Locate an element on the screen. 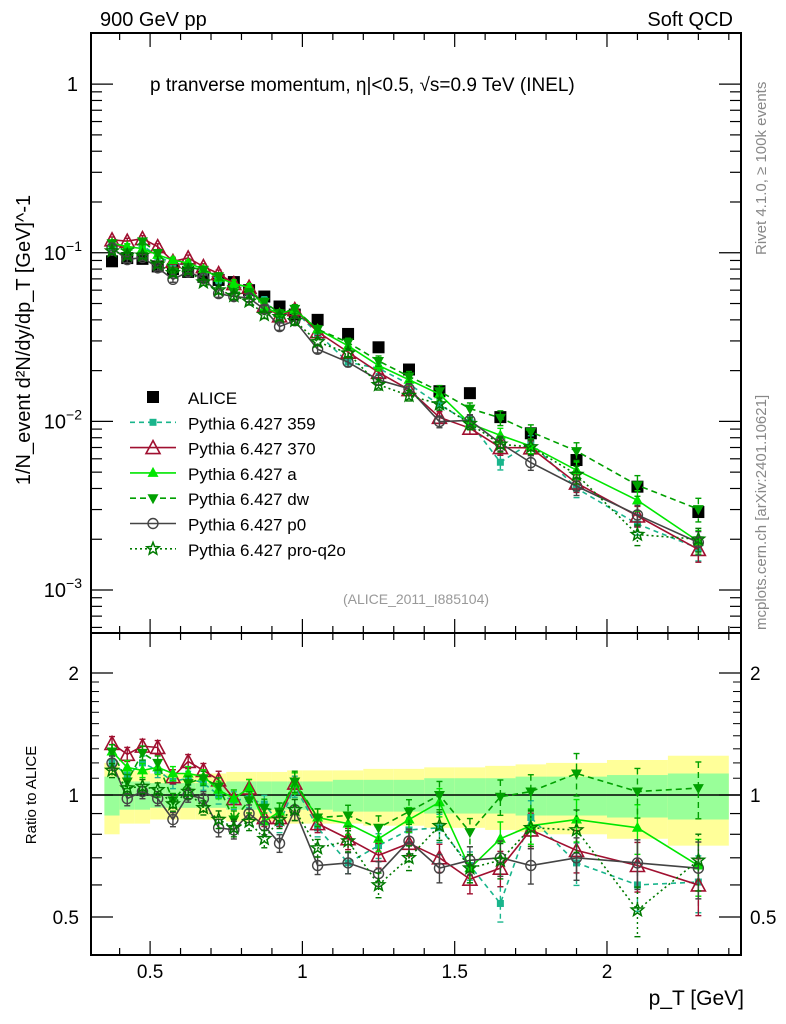 The height and width of the screenshot is (1024, 786). x-tick-label: 1.5 is located at coordinates (454, 972).